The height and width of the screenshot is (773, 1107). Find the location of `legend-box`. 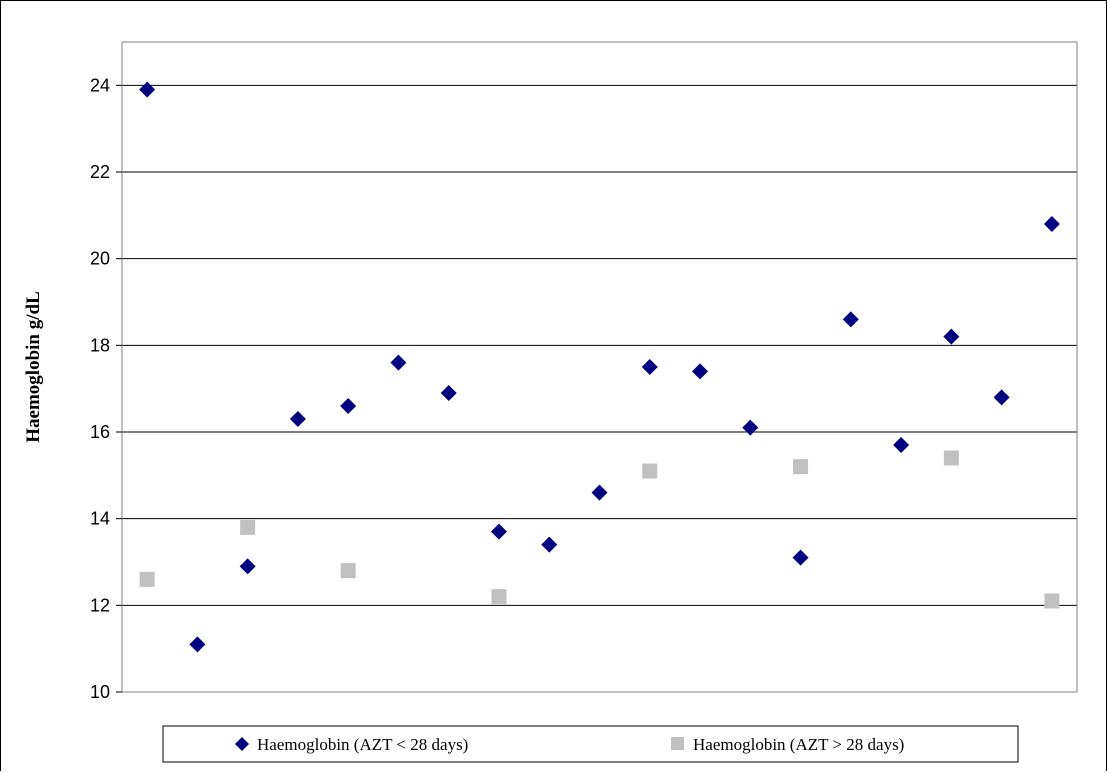

legend-box is located at coordinates (590, 744).